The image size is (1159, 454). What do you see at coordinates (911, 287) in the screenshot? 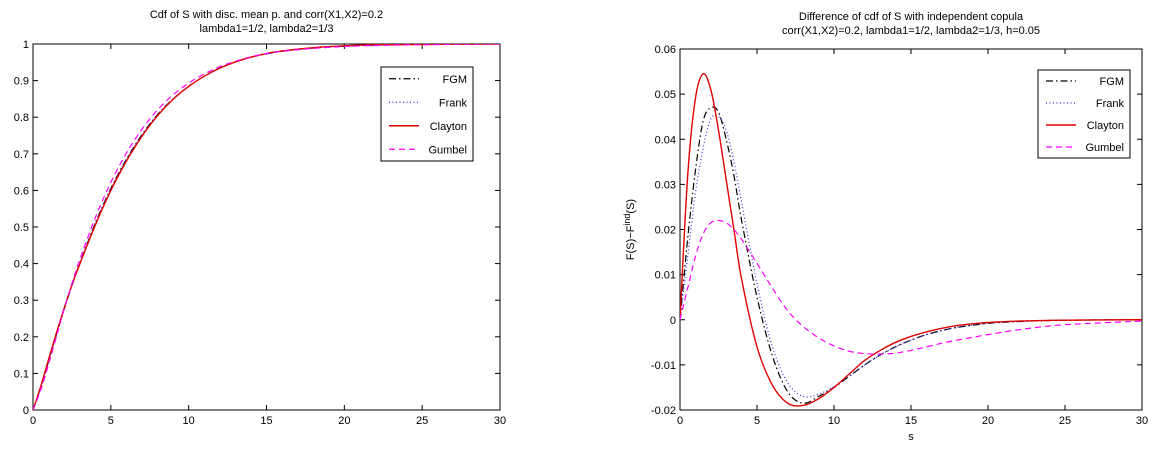
I see `series-line-gumbel` at bounding box center [911, 287].